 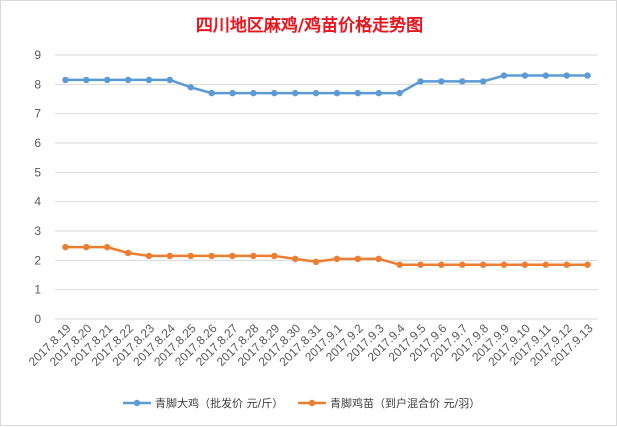 I want to click on y-tick-label: 5, so click(x=37, y=172).